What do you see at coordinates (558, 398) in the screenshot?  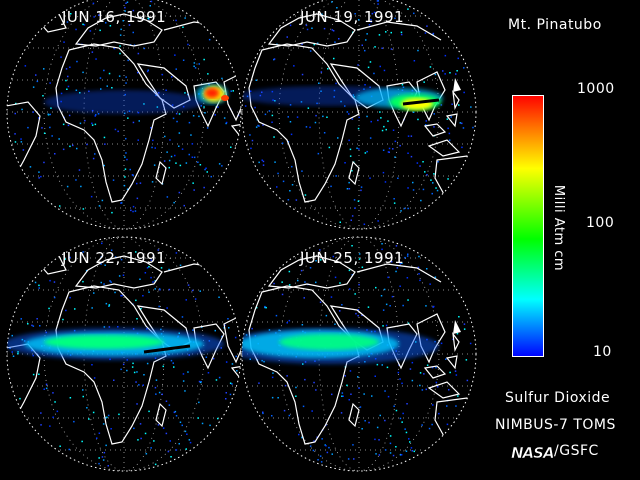 I see `quantity-label: Sulfur Dioxide` at bounding box center [558, 398].